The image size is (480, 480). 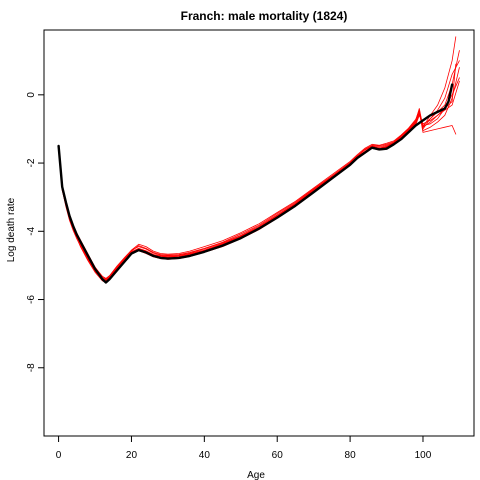 What do you see at coordinates (264, 16) in the screenshot?
I see `chart-title: Franch: male mortality (1824)` at bounding box center [264, 16].